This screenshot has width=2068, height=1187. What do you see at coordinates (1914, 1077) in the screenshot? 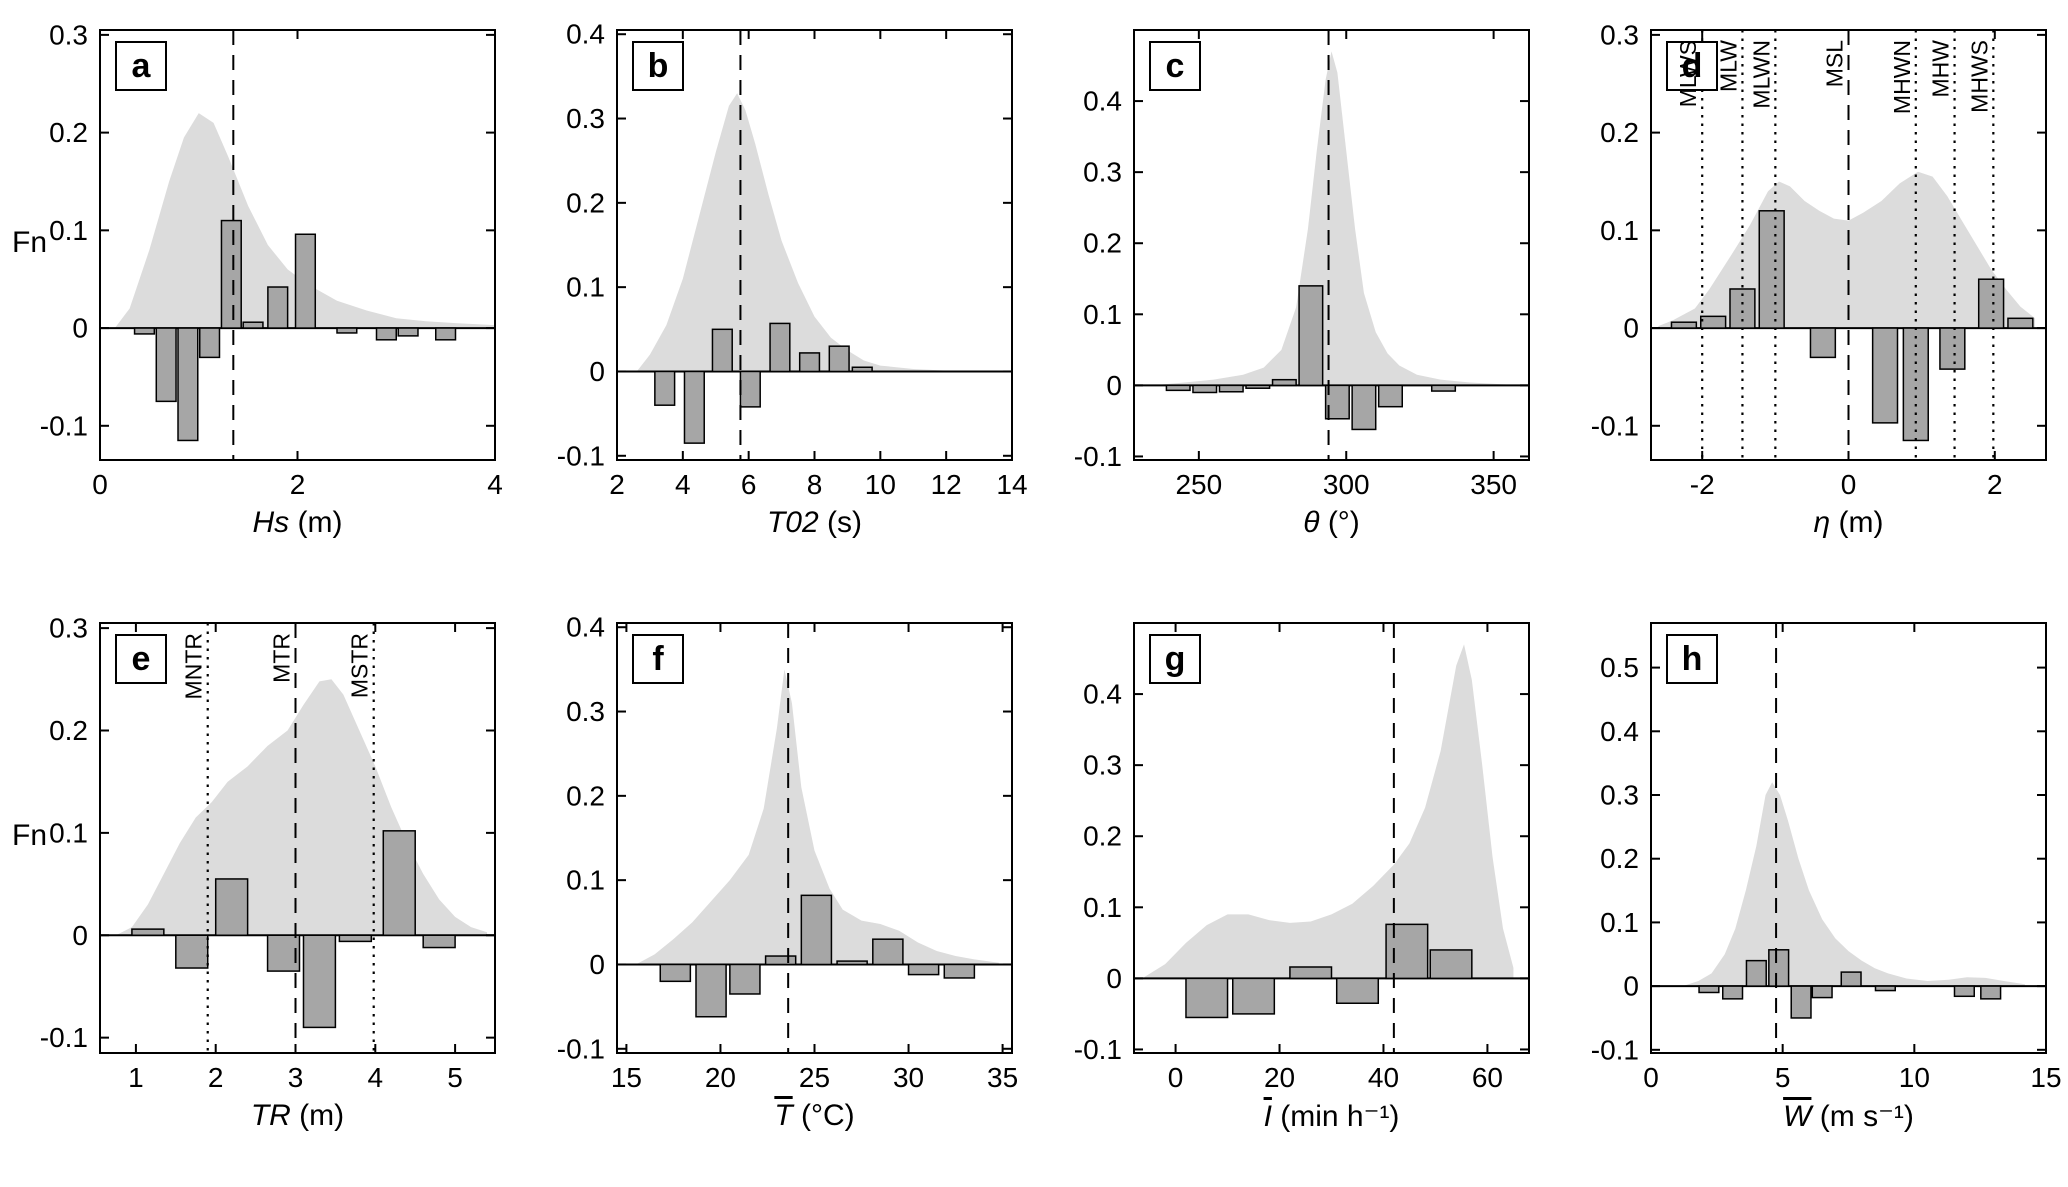
I see `x-tick-label: 10` at bounding box center [1914, 1077].